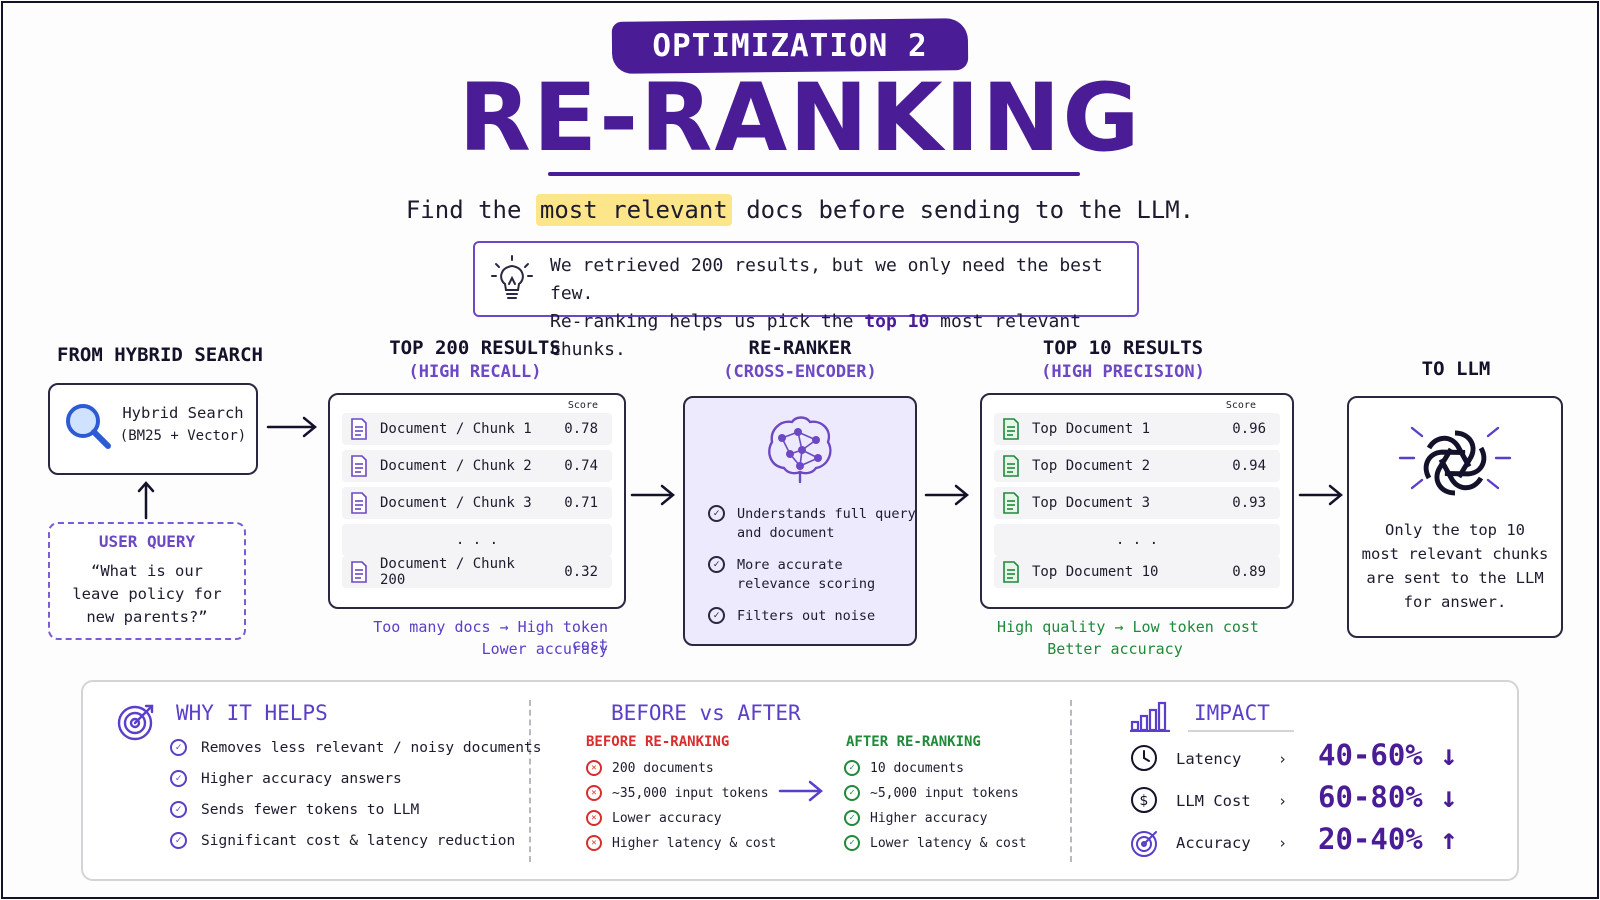  I want to click on row-score: 0.78, so click(581, 429).